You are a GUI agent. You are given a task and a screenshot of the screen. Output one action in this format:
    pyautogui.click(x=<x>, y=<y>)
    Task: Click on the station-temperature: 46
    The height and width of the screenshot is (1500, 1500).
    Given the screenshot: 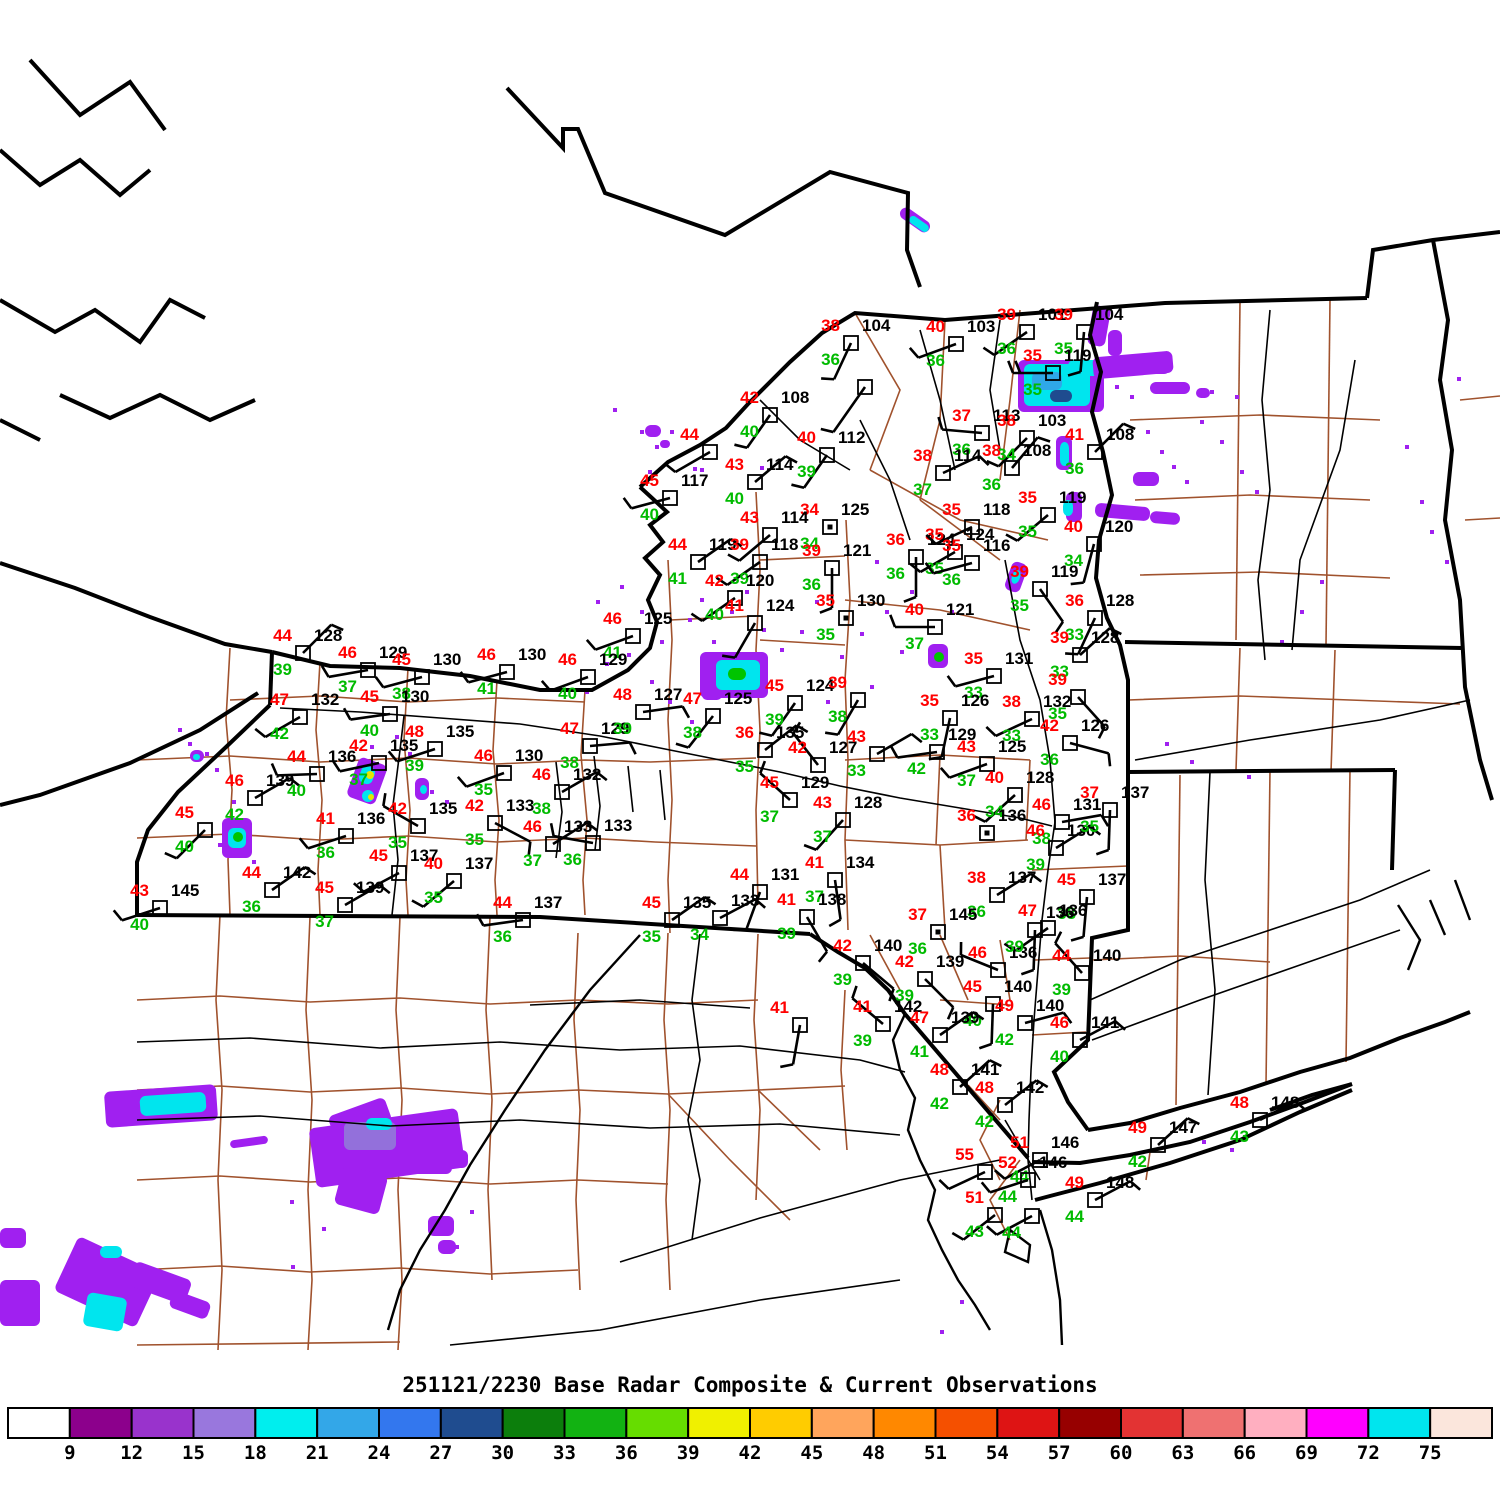 What is the action you would take?
    pyautogui.click(x=977, y=952)
    